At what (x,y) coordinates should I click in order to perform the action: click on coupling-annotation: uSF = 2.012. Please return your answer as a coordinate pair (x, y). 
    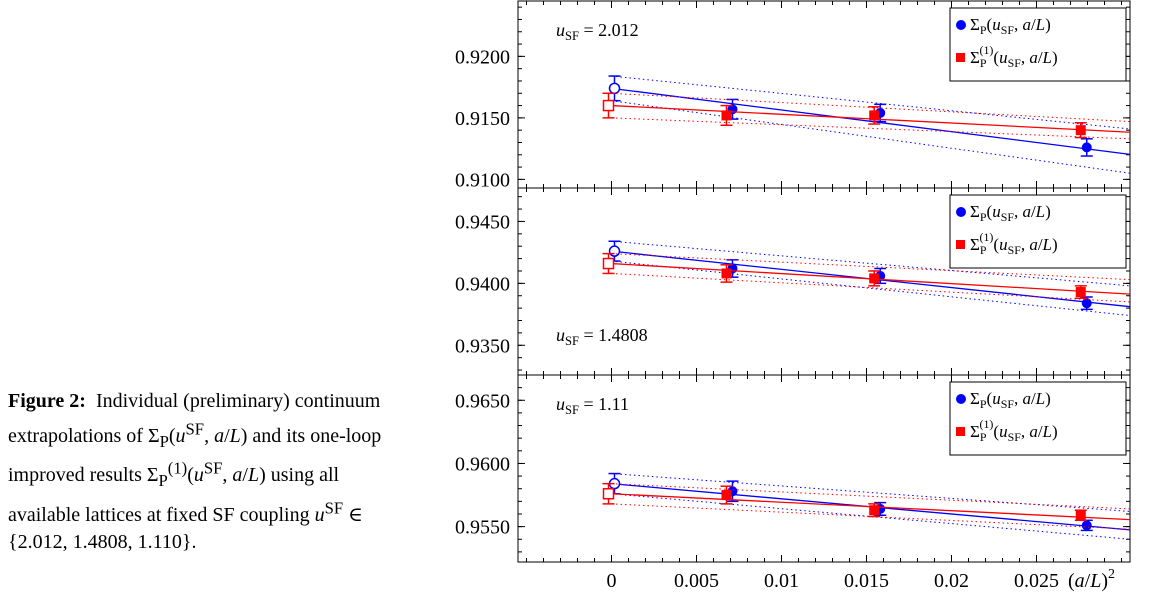
    Looking at the image, I should click on (597, 31).